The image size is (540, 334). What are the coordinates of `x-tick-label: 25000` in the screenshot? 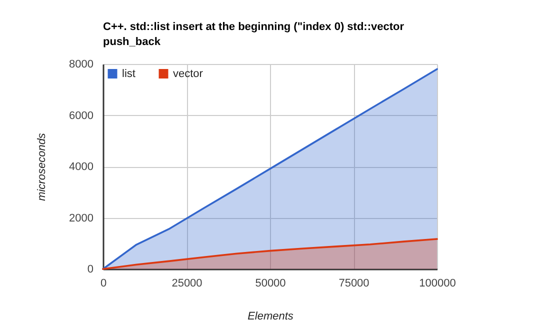 It's located at (187, 284).